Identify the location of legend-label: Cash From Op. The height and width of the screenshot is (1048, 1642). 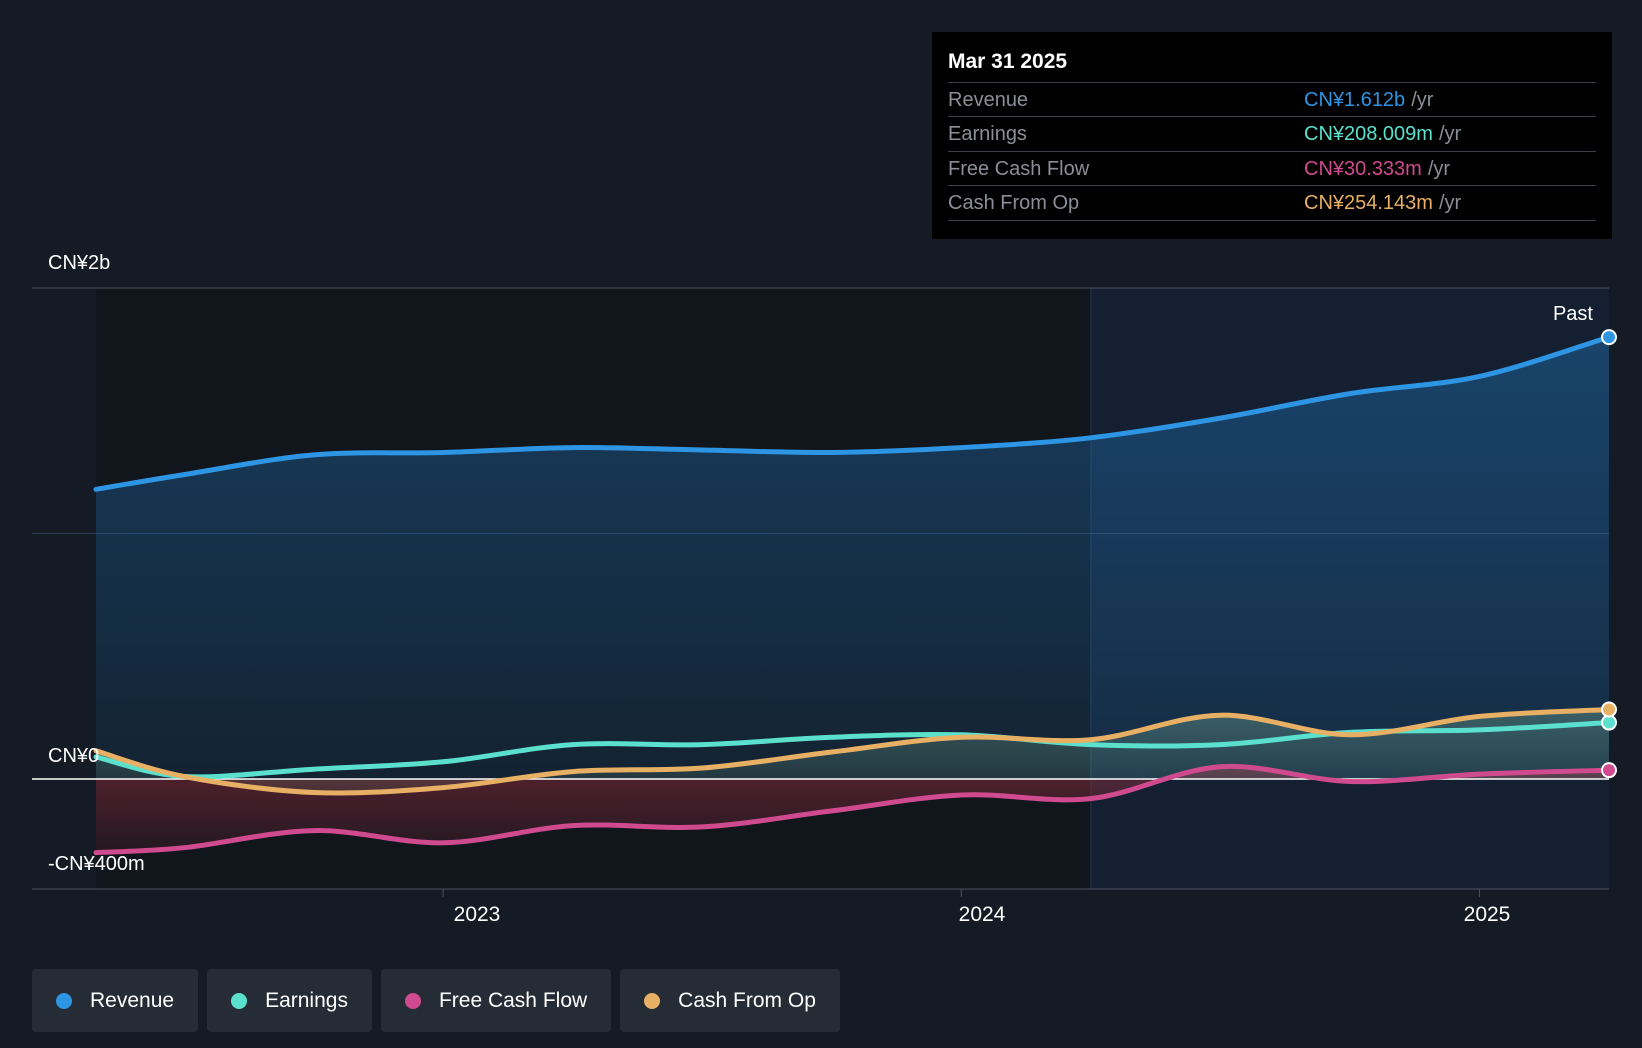
(747, 1000).